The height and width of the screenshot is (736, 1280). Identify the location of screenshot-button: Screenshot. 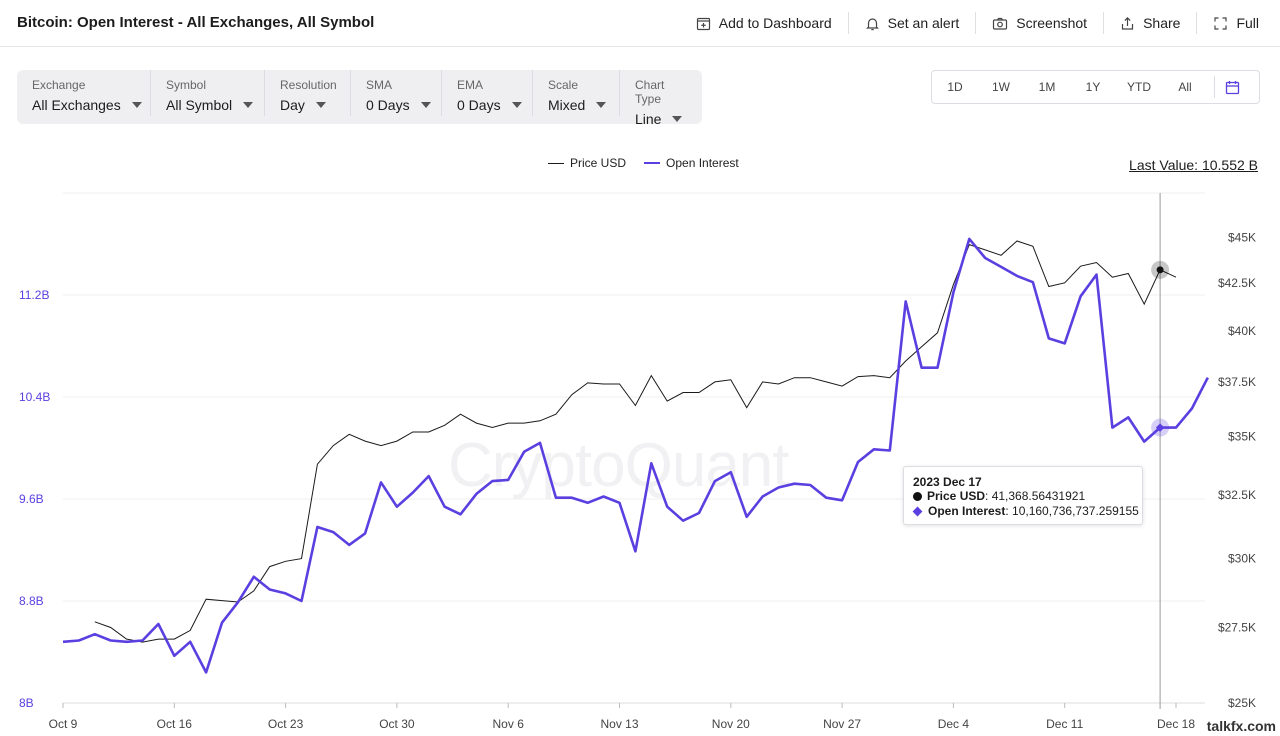
(1039, 23).